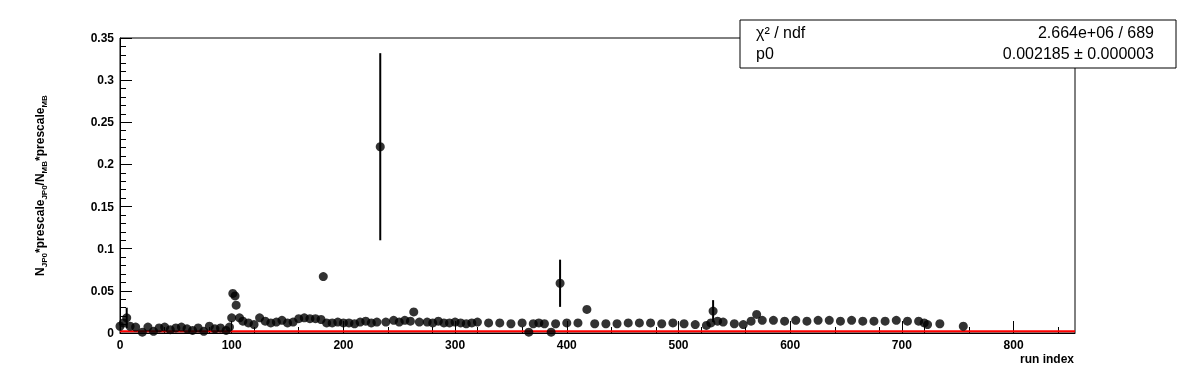  I want to click on x-tick-label: 500, so click(678, 345).